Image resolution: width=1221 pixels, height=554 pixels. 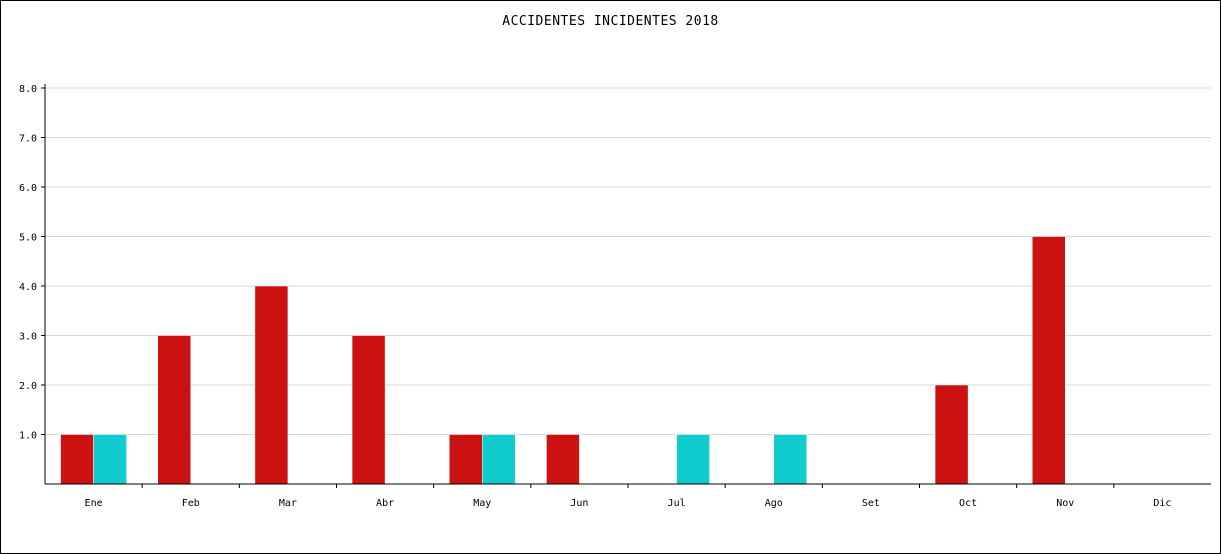 I want to click on bar-jun-series1, so click(x=563, y=459).